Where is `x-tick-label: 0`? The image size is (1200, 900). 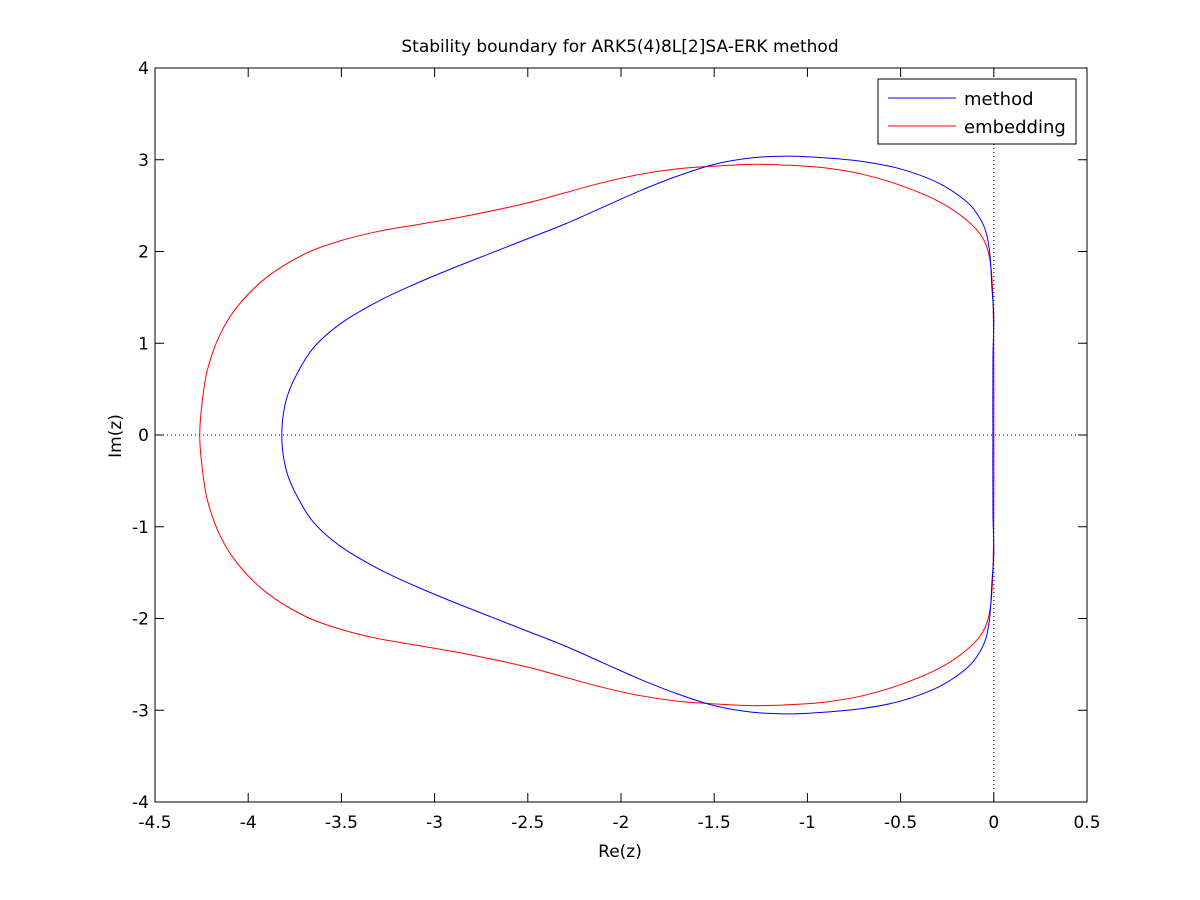 x-tick-label: 0 is located at coordinates (993, 823).